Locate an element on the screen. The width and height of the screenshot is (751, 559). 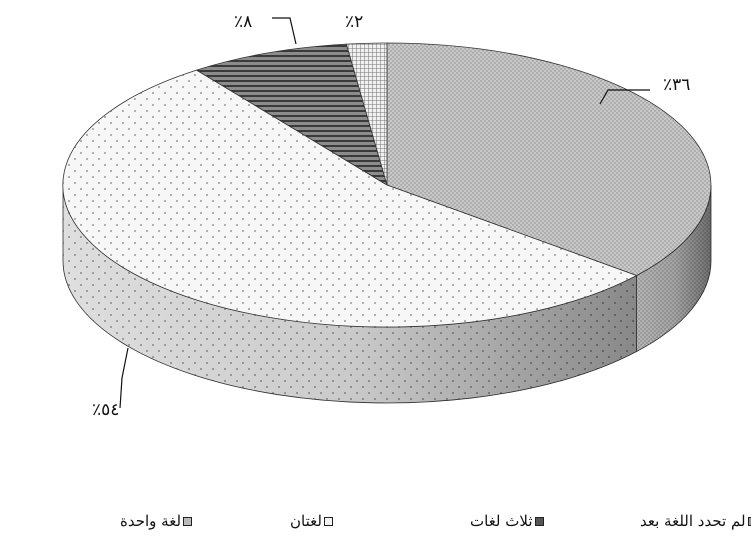
legend-item-three-languages: ثلاث لغات is located at coordinates (507, 521).